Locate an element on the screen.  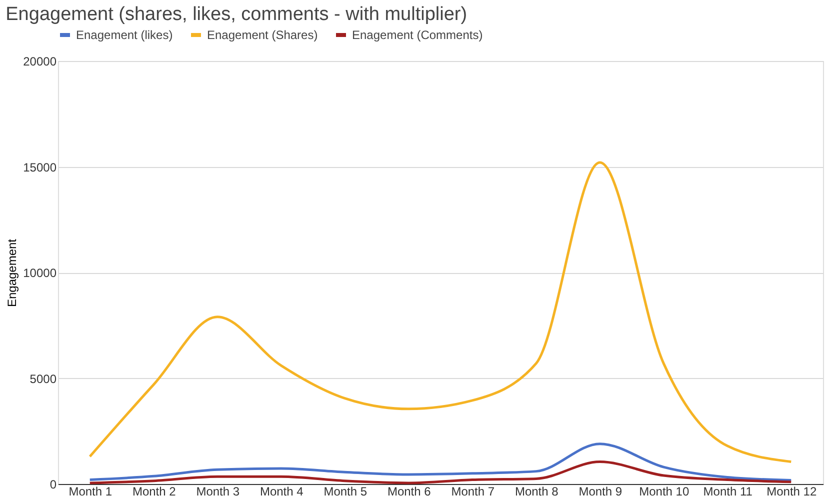
y-tick-label: 0 is located at coordinates (53, 485).